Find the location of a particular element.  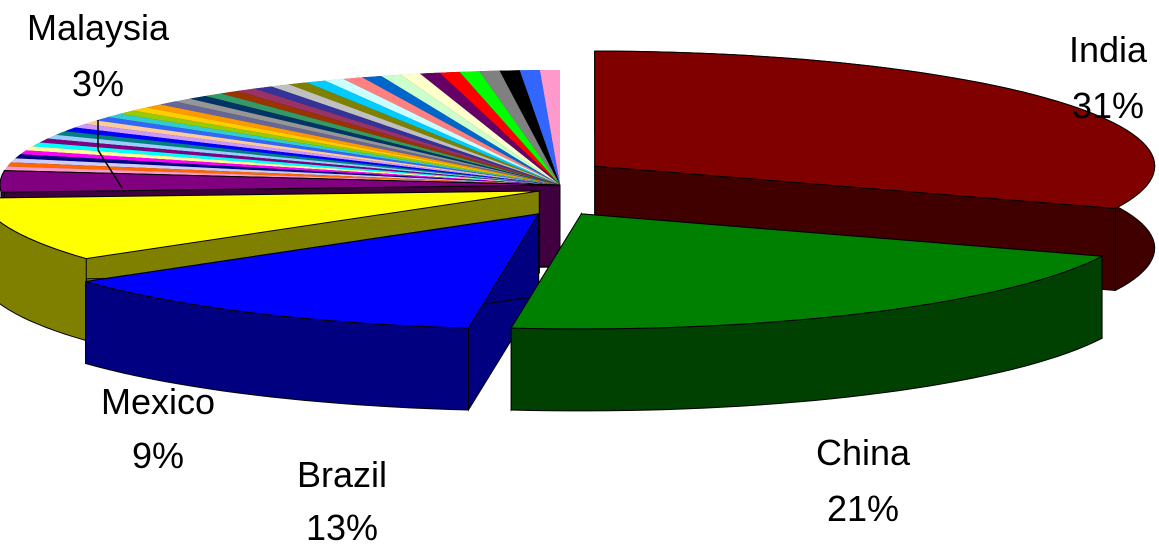

slice-brazil is located at coordinates (312, 312).